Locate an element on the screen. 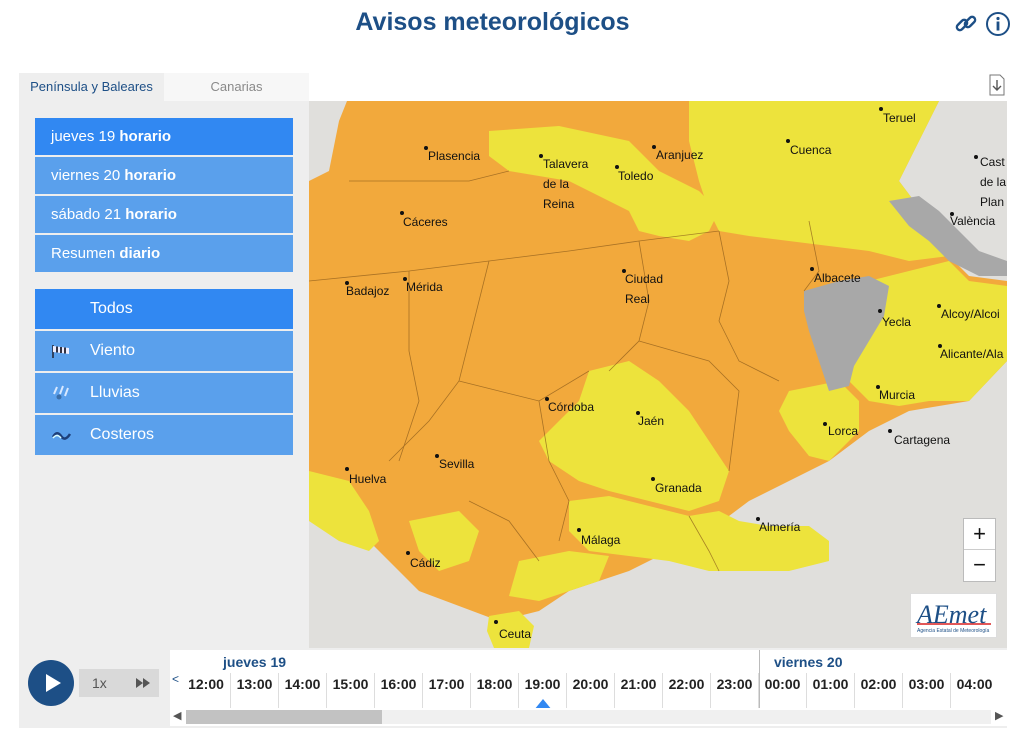  scroll-right-arrow: ▶ is located at coordinates (999, 716).